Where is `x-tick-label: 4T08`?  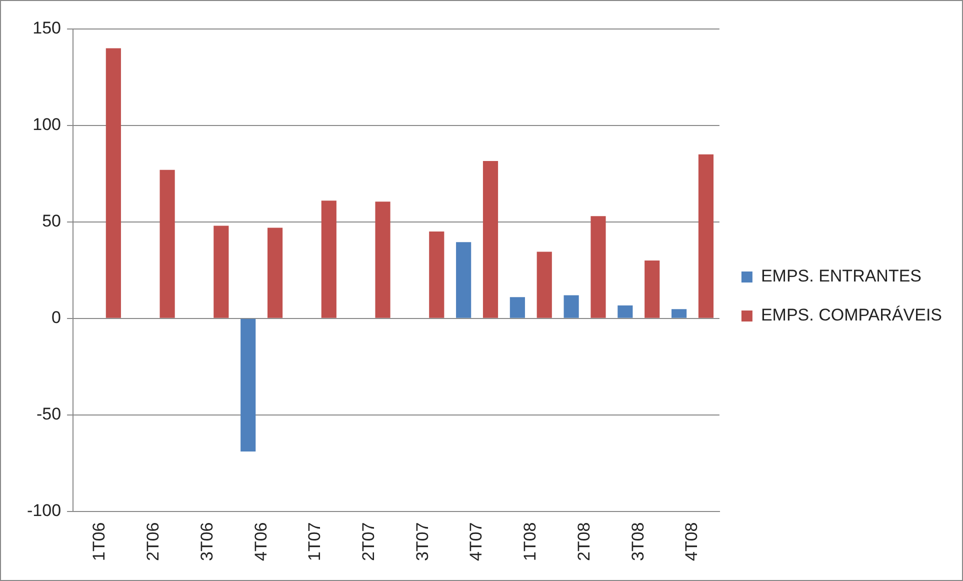 x-tick-label: 4T08 is located at coordinates (692, 541).